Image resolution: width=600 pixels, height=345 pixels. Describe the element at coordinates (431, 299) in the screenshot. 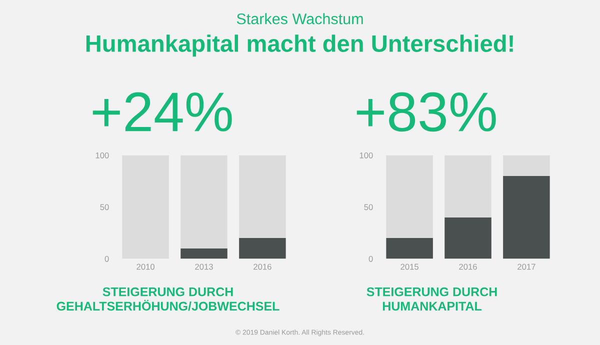

I see `text: STEIGERUNG DURCH HUMANKAPITAL` at that location.